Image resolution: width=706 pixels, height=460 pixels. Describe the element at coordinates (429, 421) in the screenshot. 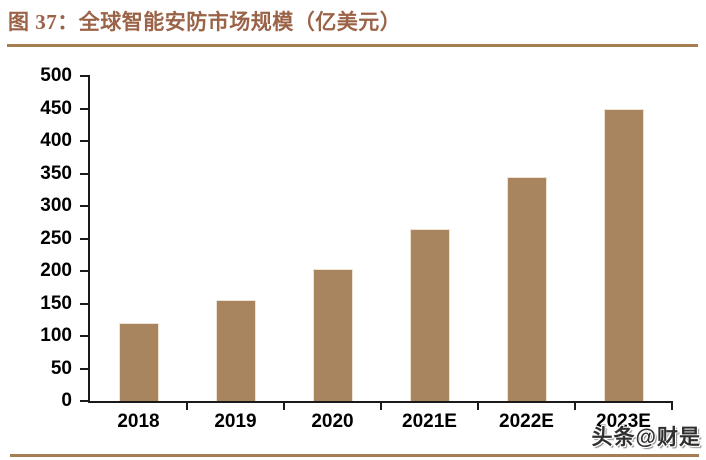

I see `x-tick-label: 2021E` at that location.